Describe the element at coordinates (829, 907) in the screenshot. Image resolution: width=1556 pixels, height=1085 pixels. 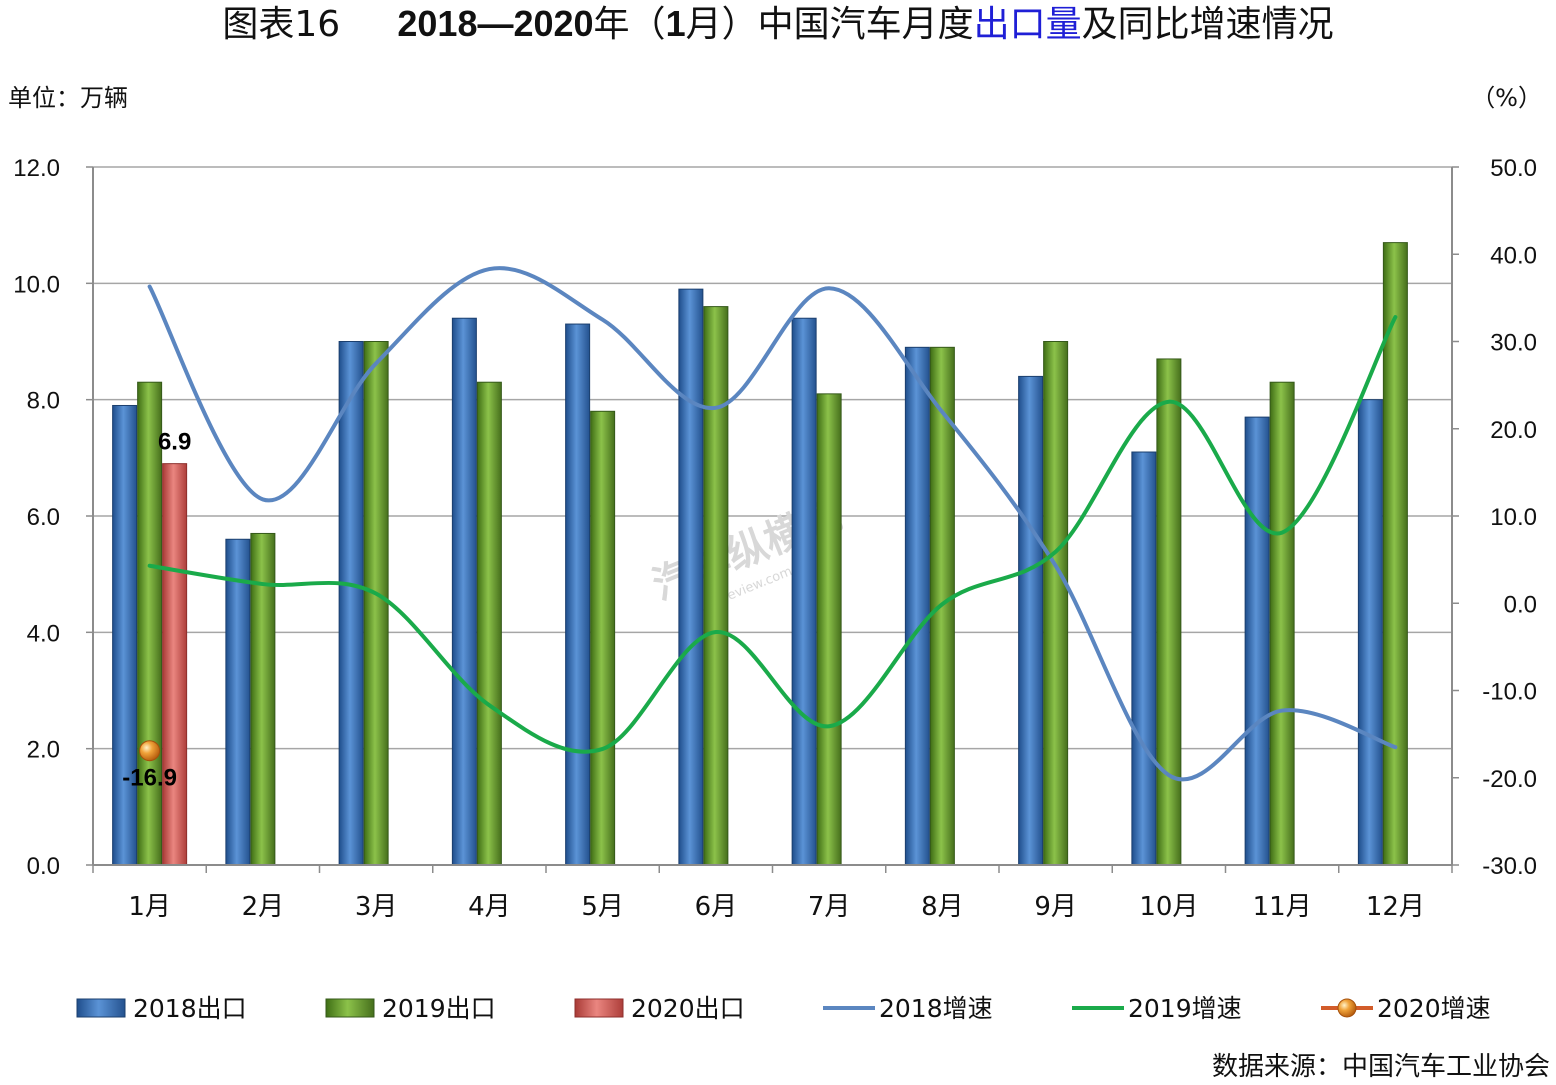
I see `x-category-label: 7月` at that location.